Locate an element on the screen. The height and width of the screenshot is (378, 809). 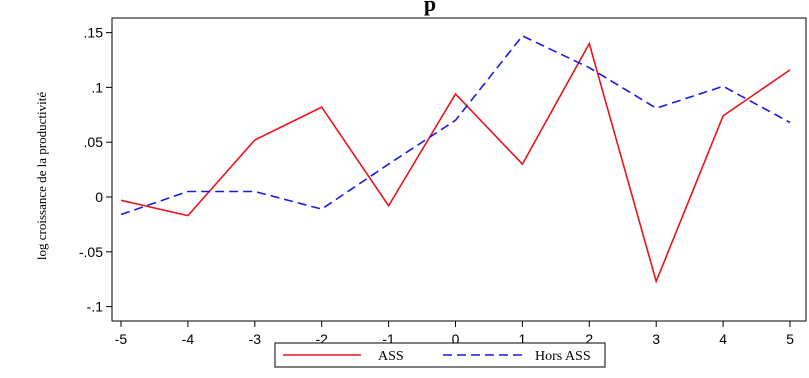
legend: ASS Hors ASS is located at coordinates (440, 355).